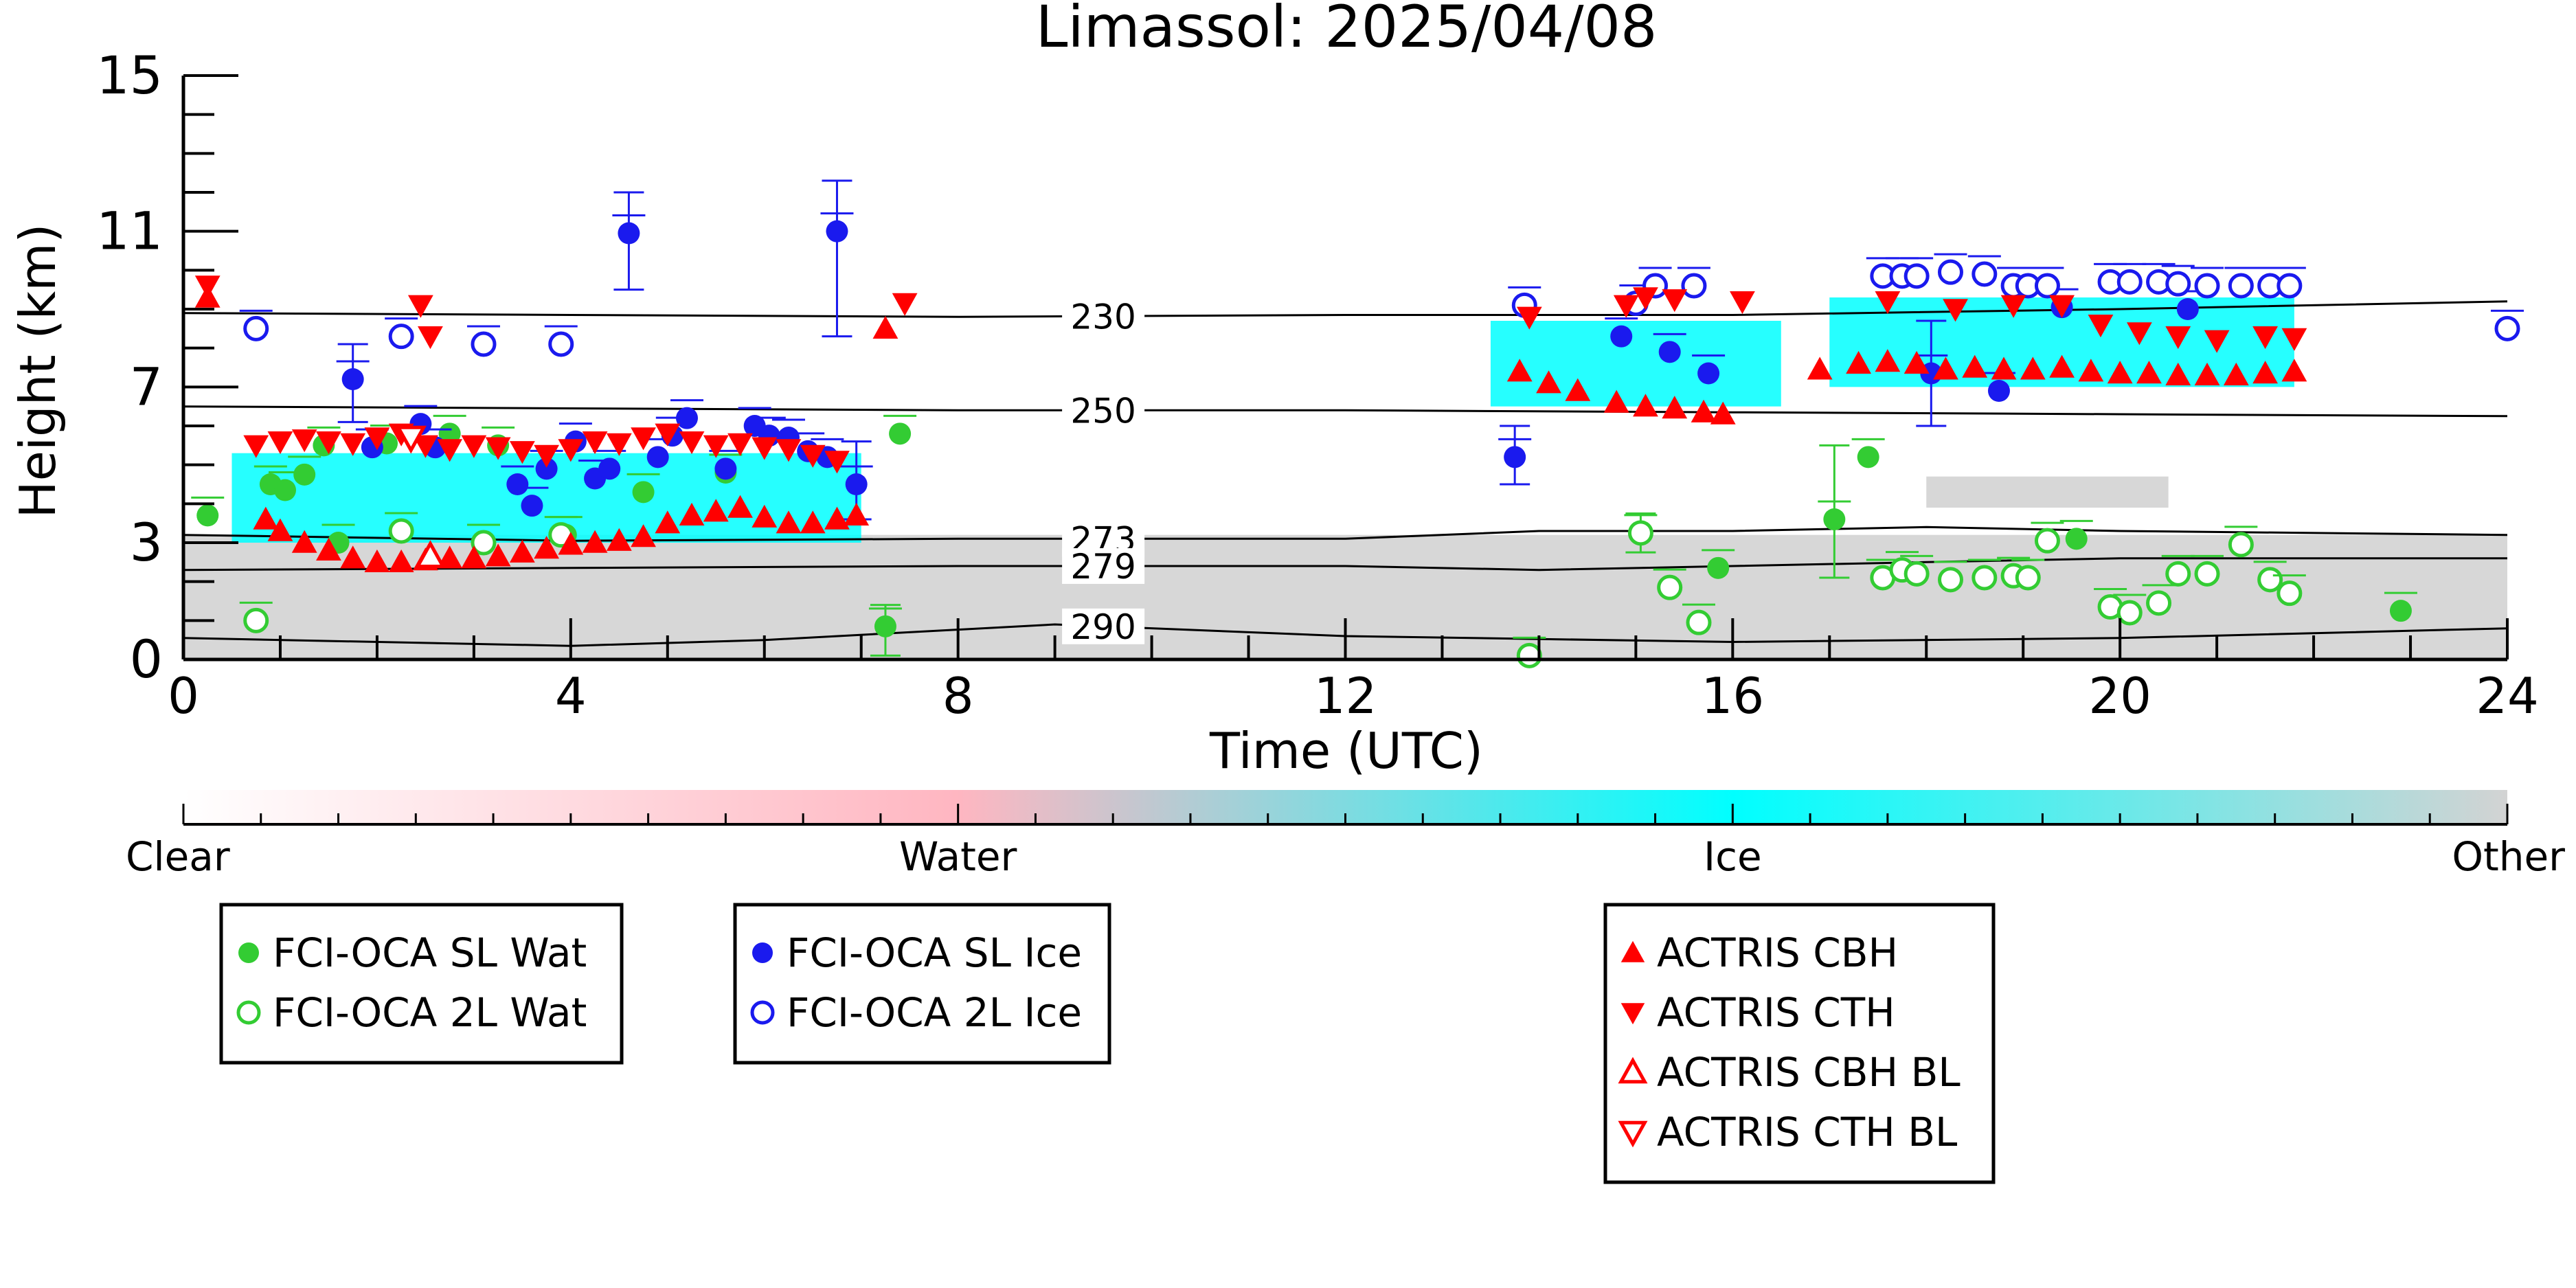 This screenshot has width=2576, height=1288. I want to click on y-axis-label: Height (km), so click(38, 371).